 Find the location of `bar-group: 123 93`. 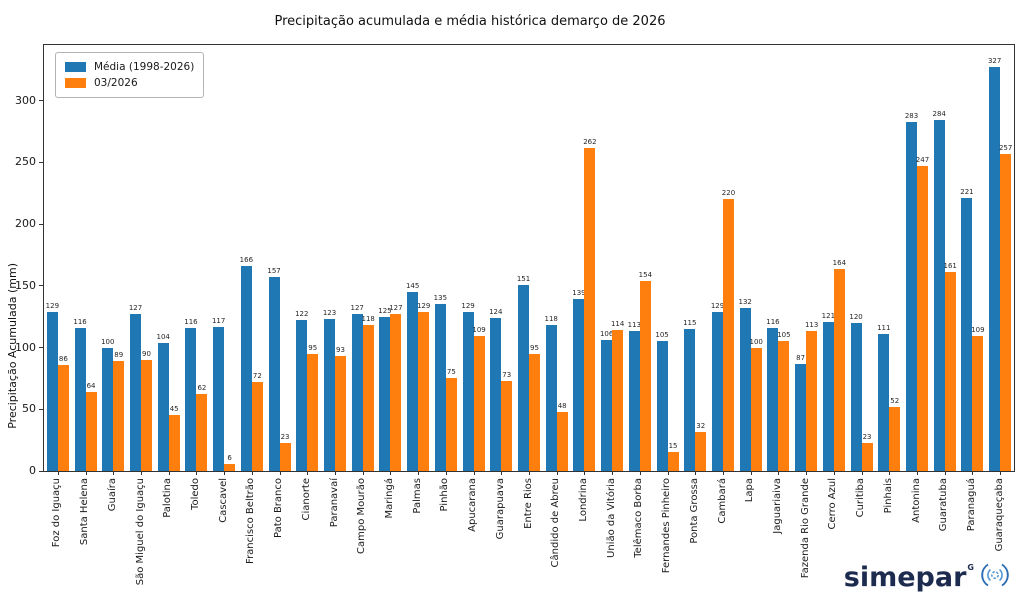

bar-group: 123 93 is located at coordinates (335, 260).